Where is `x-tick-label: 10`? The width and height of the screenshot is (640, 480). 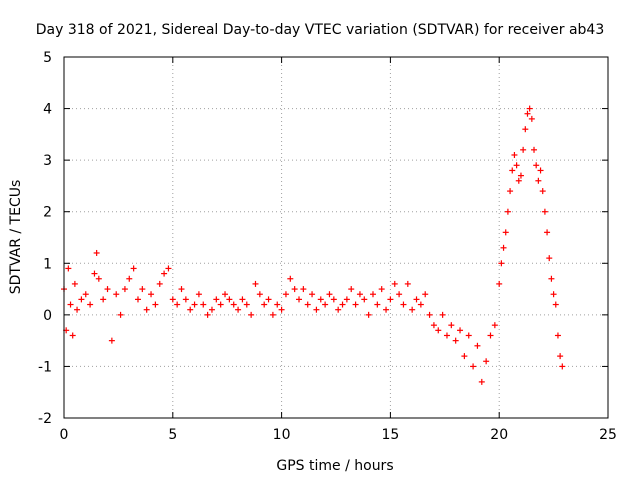
x-tick-label: 10 is located at coordinates (282, 435).